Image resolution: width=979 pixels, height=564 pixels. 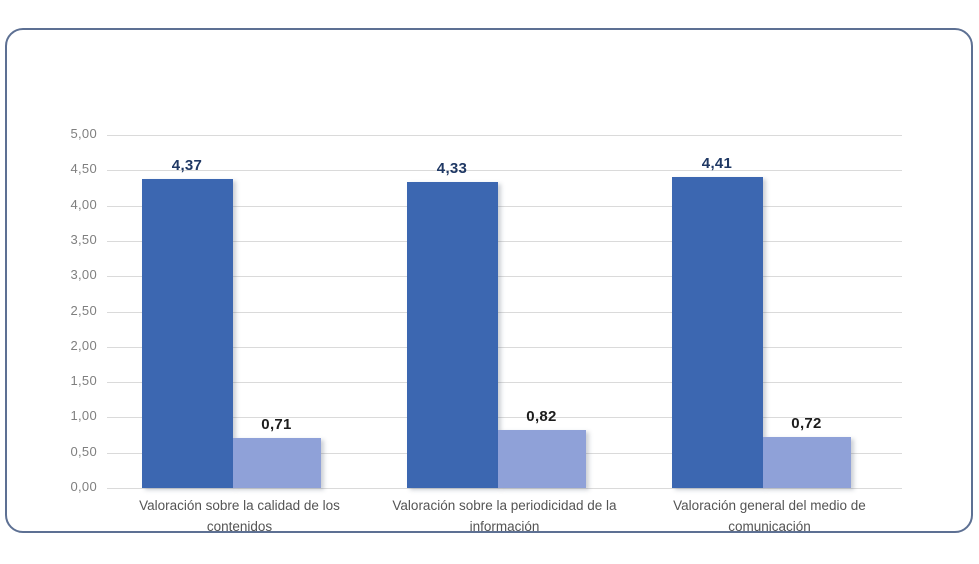 What do you see at coordinates (83, 275) in the screenshot?
I see `y-tick-label: 3,00` at bounding box center [83, 275].